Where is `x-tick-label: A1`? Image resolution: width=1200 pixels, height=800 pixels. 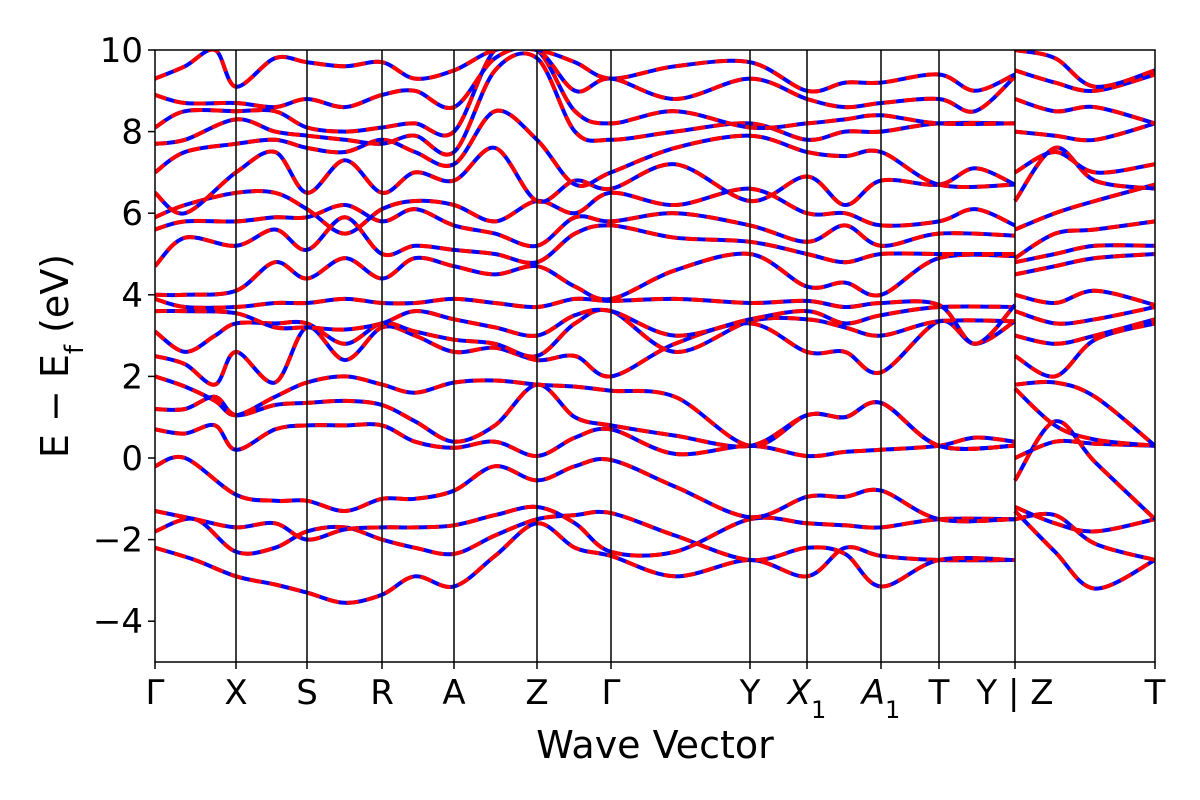 x-tick-label: A1 is located at coordinates (880, 698).